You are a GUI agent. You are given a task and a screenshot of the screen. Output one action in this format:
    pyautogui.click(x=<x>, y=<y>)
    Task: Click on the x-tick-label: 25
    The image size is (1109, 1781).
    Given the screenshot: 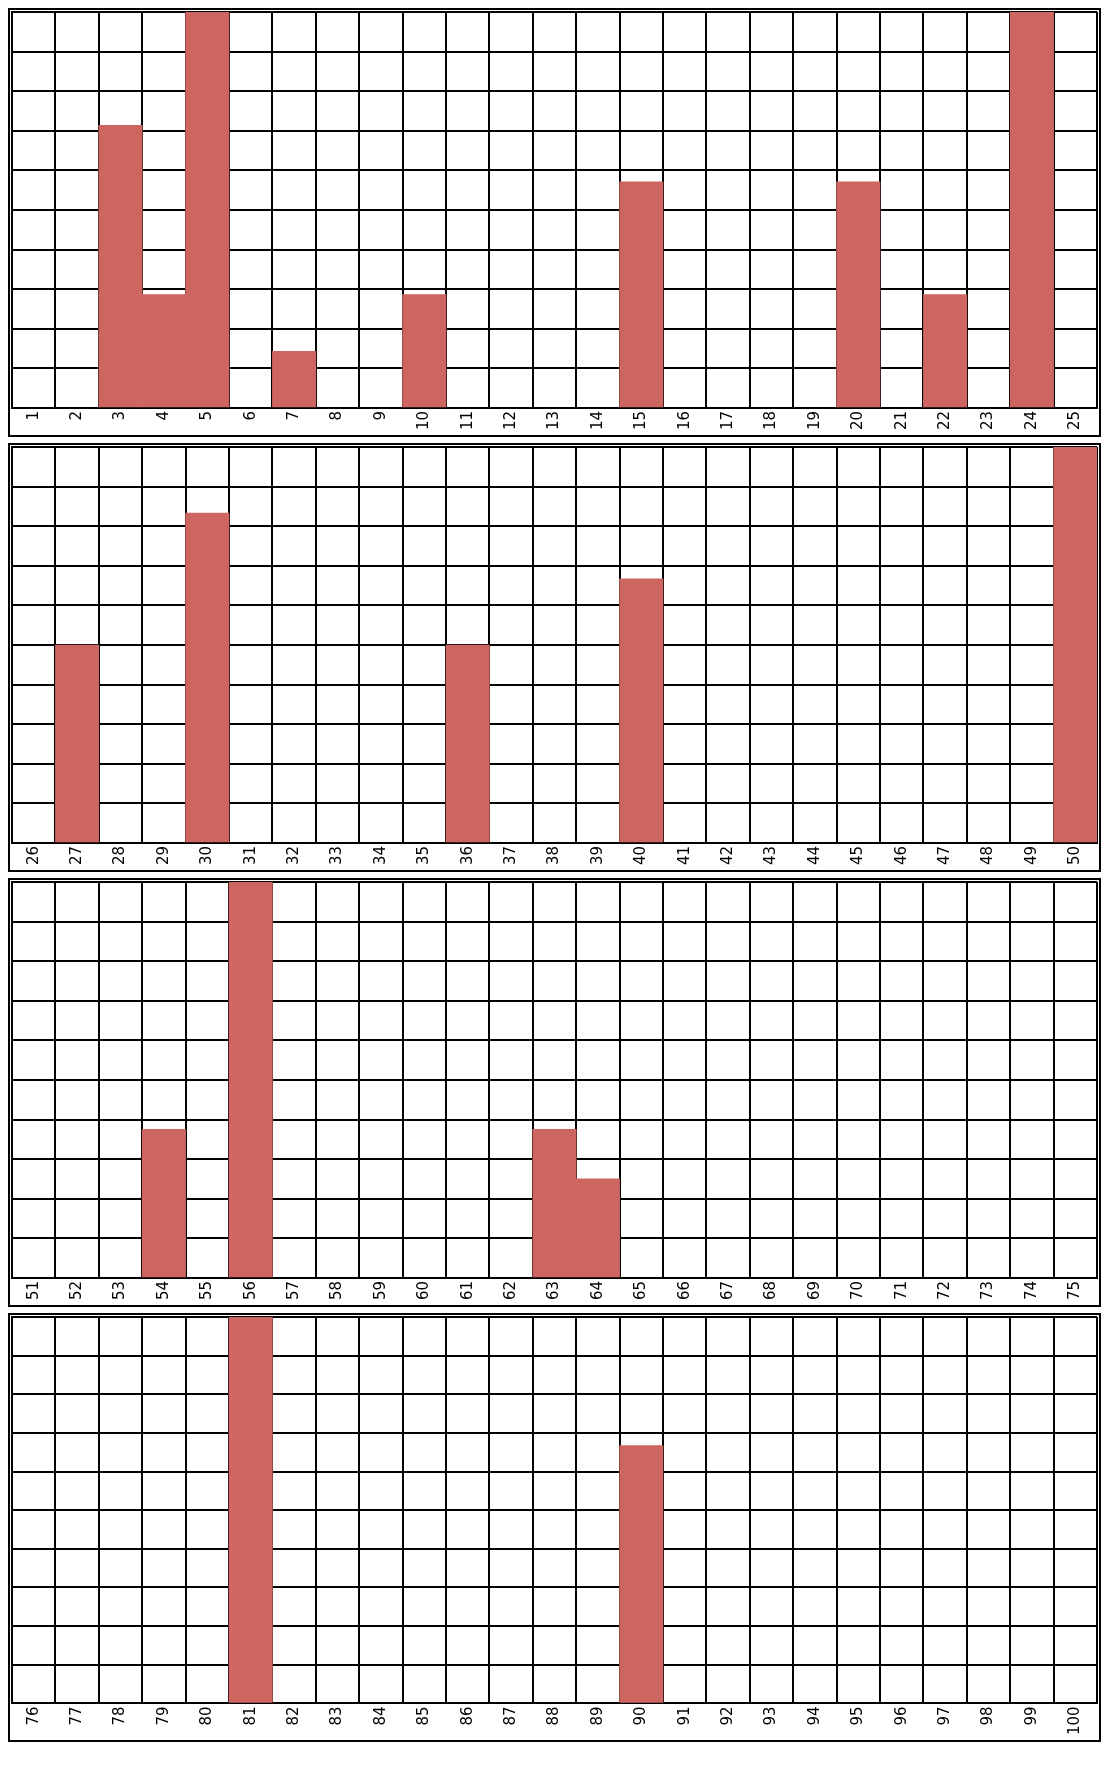 What is the action you would take?
    pyautogui.click(x=1074, y=420)
    